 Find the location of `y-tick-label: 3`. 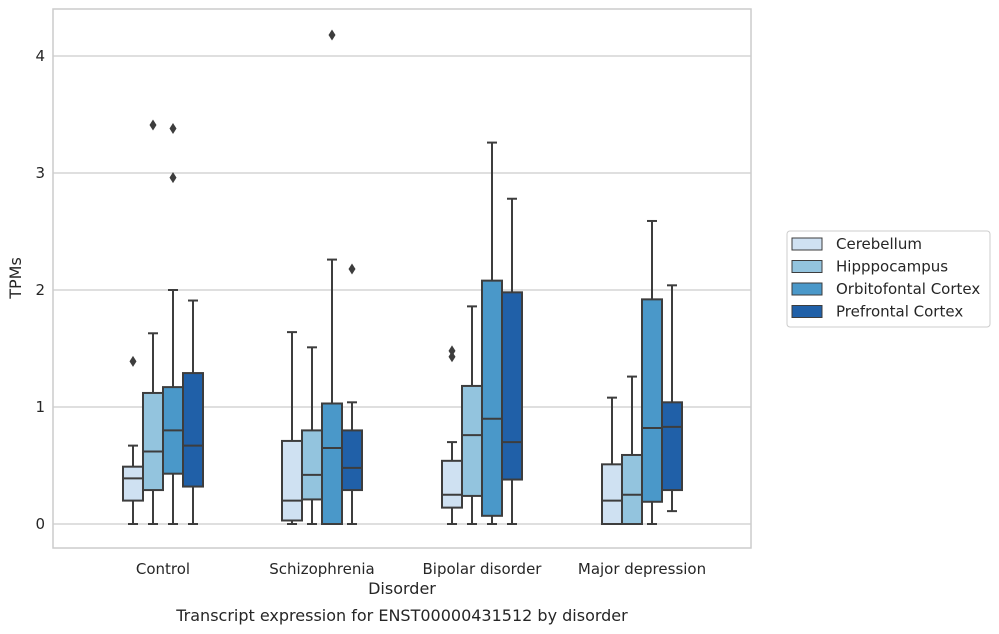

y-tick-label: 3 is located at coordinates (40, 173).